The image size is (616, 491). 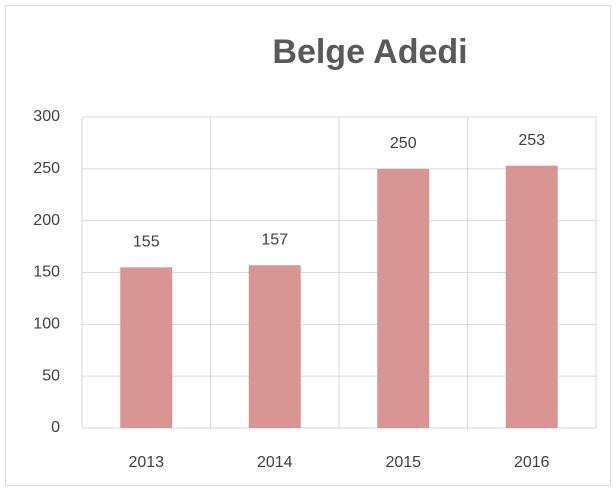 I want to click on y-tick-label: 50, so click(x=51, y=375).